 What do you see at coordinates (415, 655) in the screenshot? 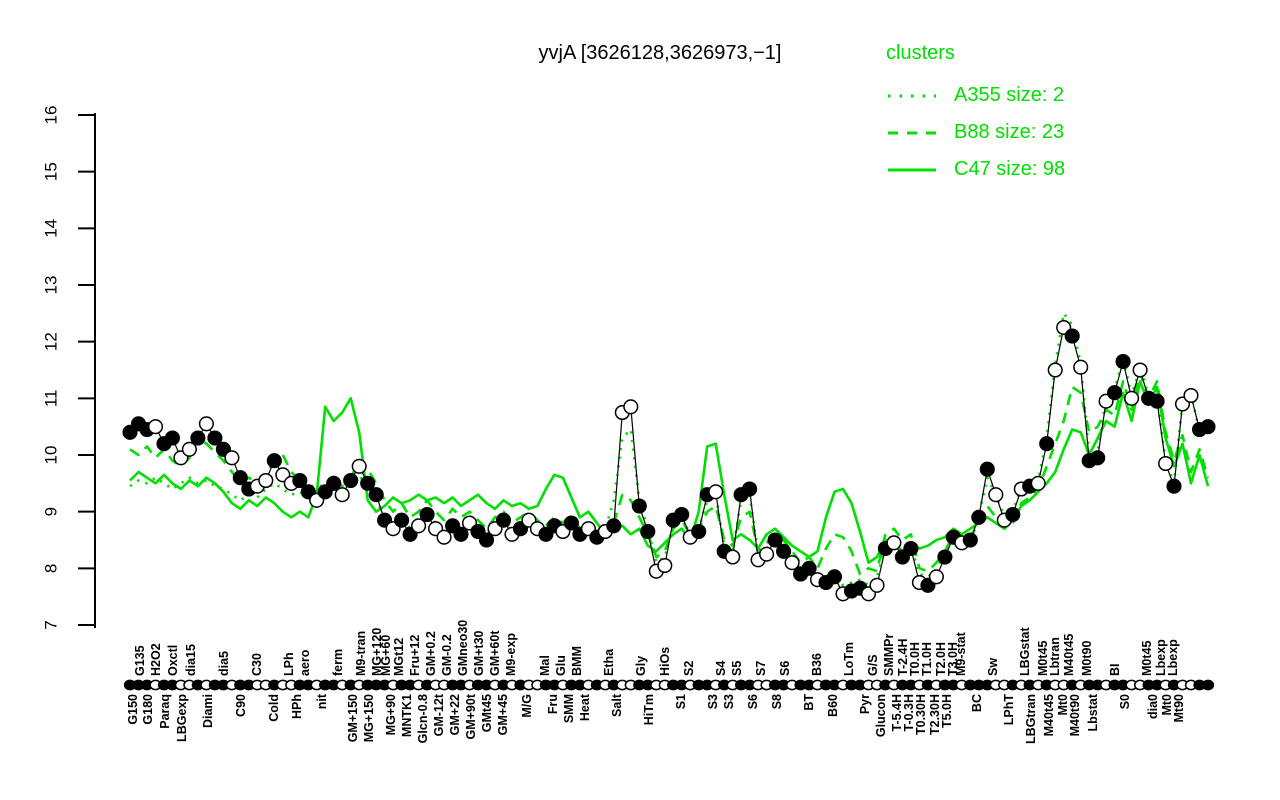
I see `x-axis-label: Fru+12` at bounding box center [415, 655].